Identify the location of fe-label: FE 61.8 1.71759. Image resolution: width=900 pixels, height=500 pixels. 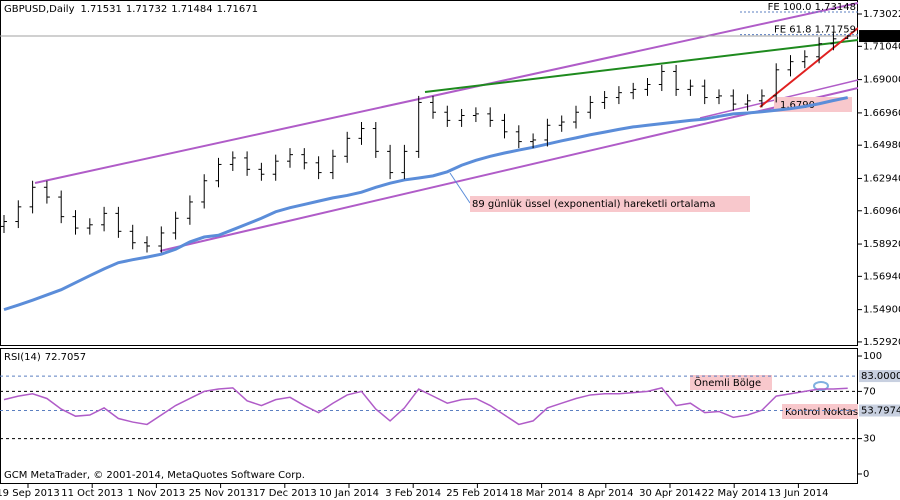
(815, 30).